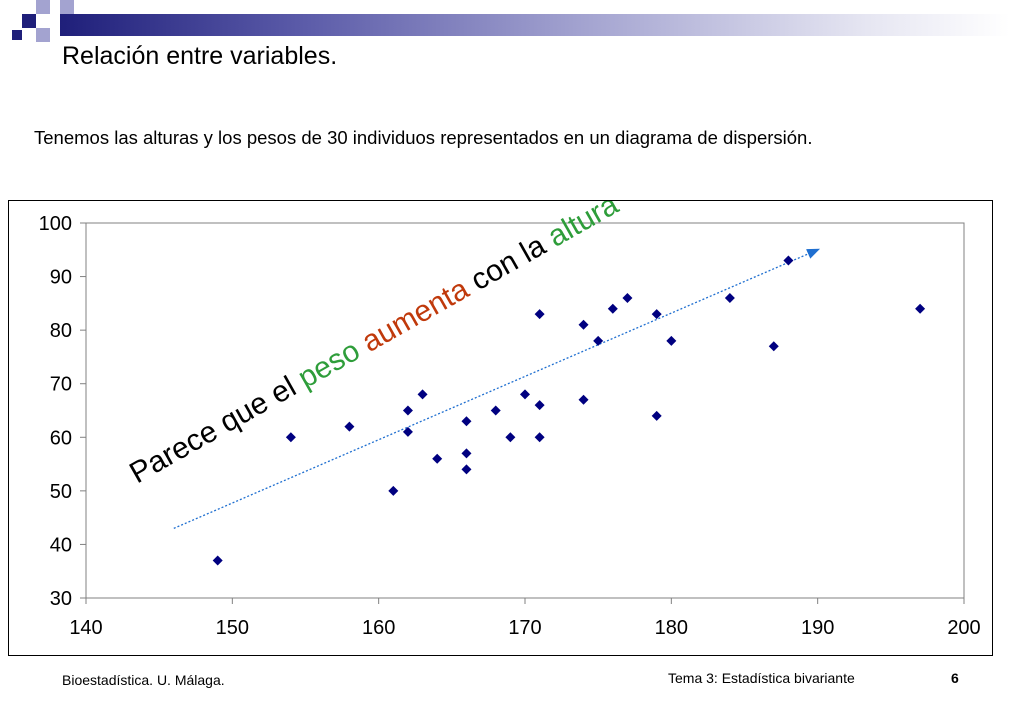  Describe the element at coordinates (524, 628) in the screenshot. I see `x-tick-label: 170` at that location.